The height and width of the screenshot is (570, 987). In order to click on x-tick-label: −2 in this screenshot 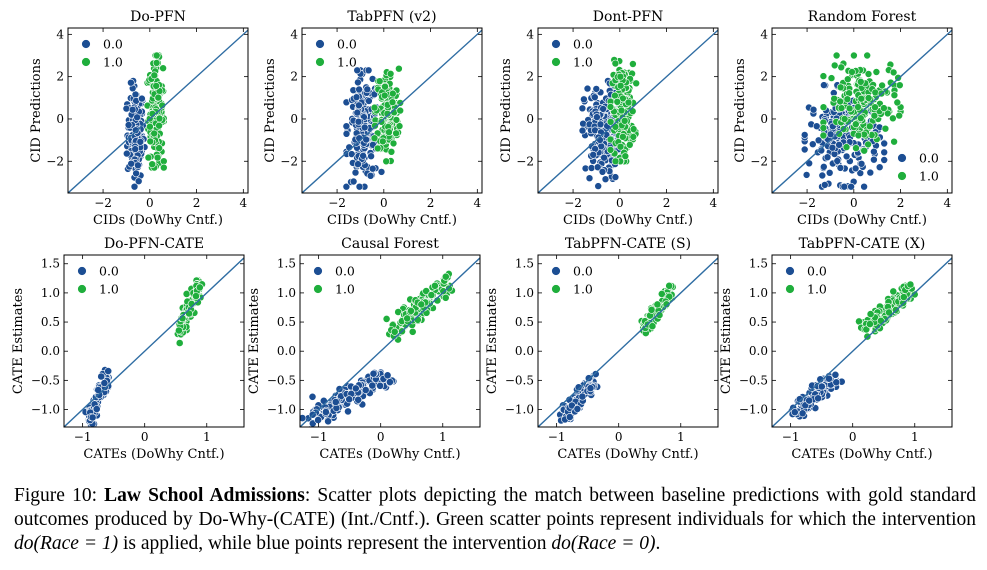, I will do `click(573, 203)`.